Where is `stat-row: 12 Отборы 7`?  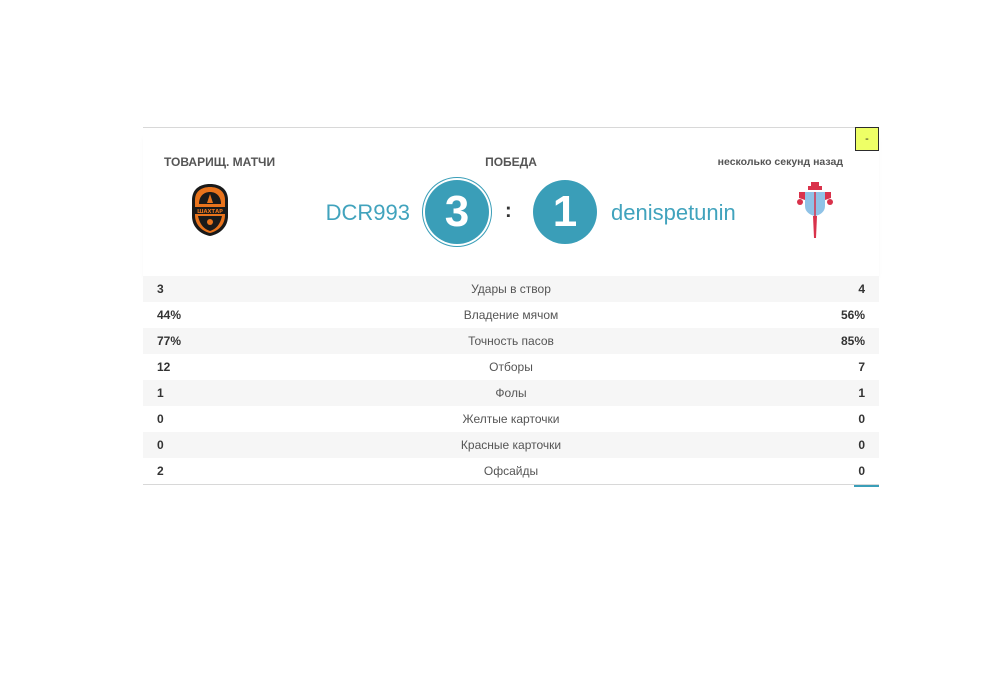 stat-row: 12 Отборы 7 is located at coordinates (511, 367).